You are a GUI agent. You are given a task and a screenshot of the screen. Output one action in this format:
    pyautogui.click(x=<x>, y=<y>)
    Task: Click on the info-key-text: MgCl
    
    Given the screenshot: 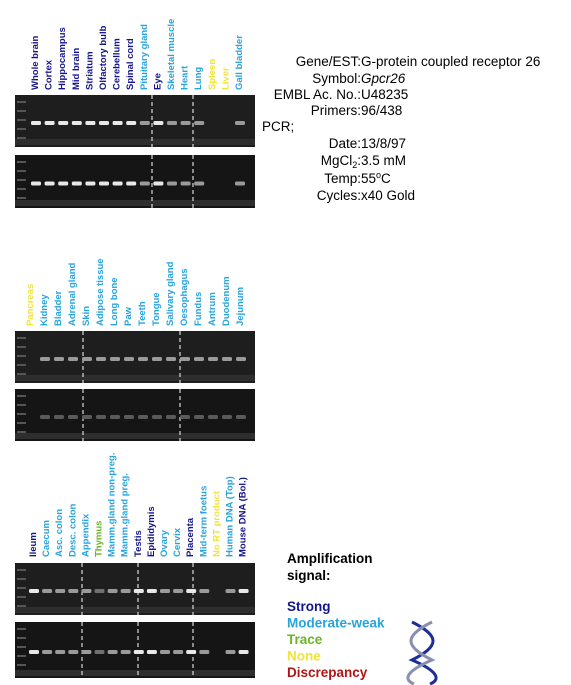 What is the action you would take?
    pyautogui.click(x=337, y=160)
    